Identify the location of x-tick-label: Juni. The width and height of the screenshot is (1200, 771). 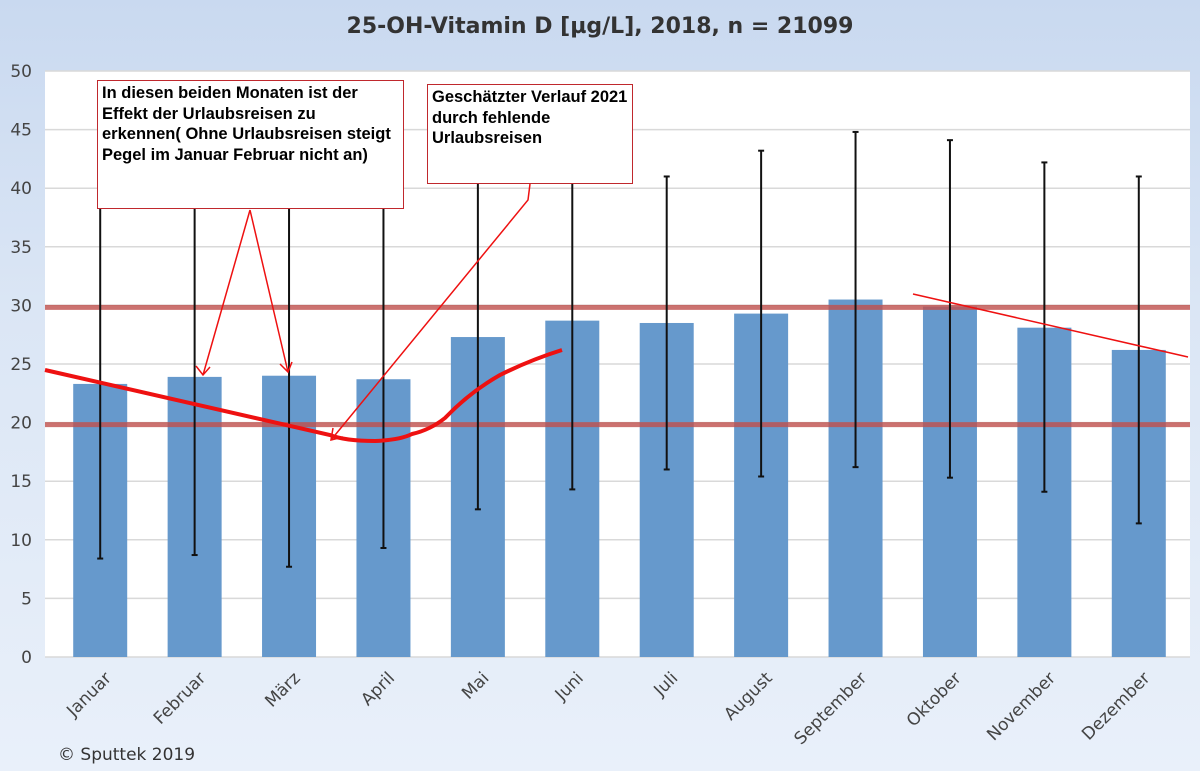
(569, 686).